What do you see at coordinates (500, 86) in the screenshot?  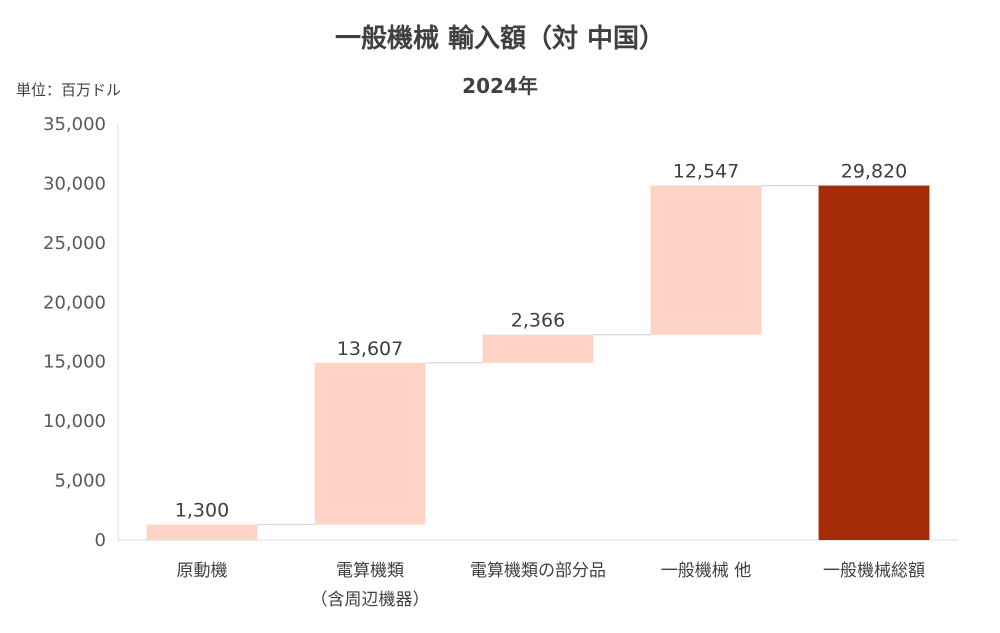 I see `chart-subtitle: 2024年` at bounding box center [500, 86].